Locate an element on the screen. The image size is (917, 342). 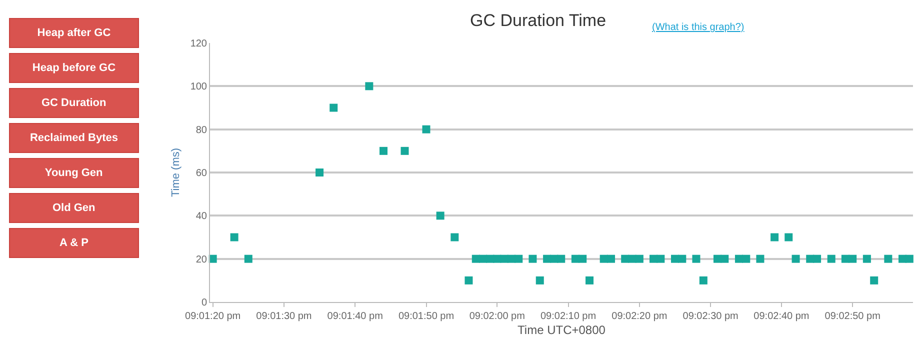
text: A & P is located at coordinates (74, 243).